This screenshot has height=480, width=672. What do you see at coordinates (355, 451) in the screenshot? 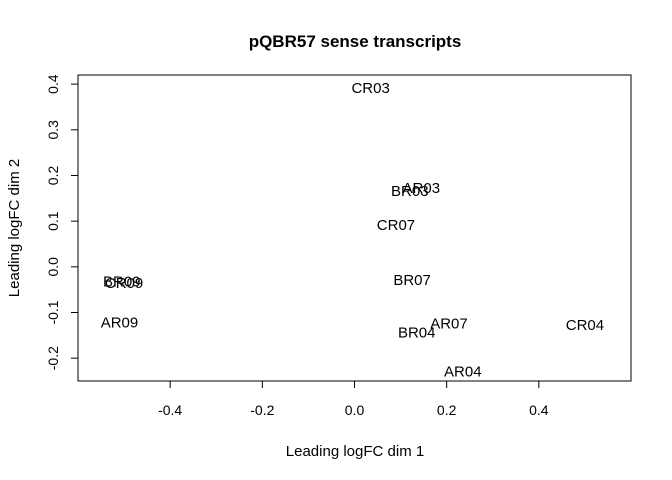
I see `x-axis-label: Leading logFC dim 1` at bounding box center [355, 451].